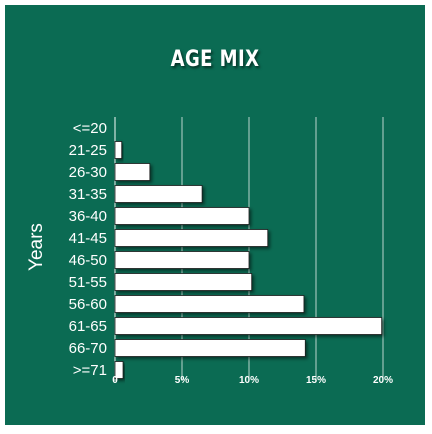 The height and width of the screenshot is (434, 432). Describe the element at coordinates (88, 348) in the screenshot. I see `y-tick-label: 66-70` at that location.